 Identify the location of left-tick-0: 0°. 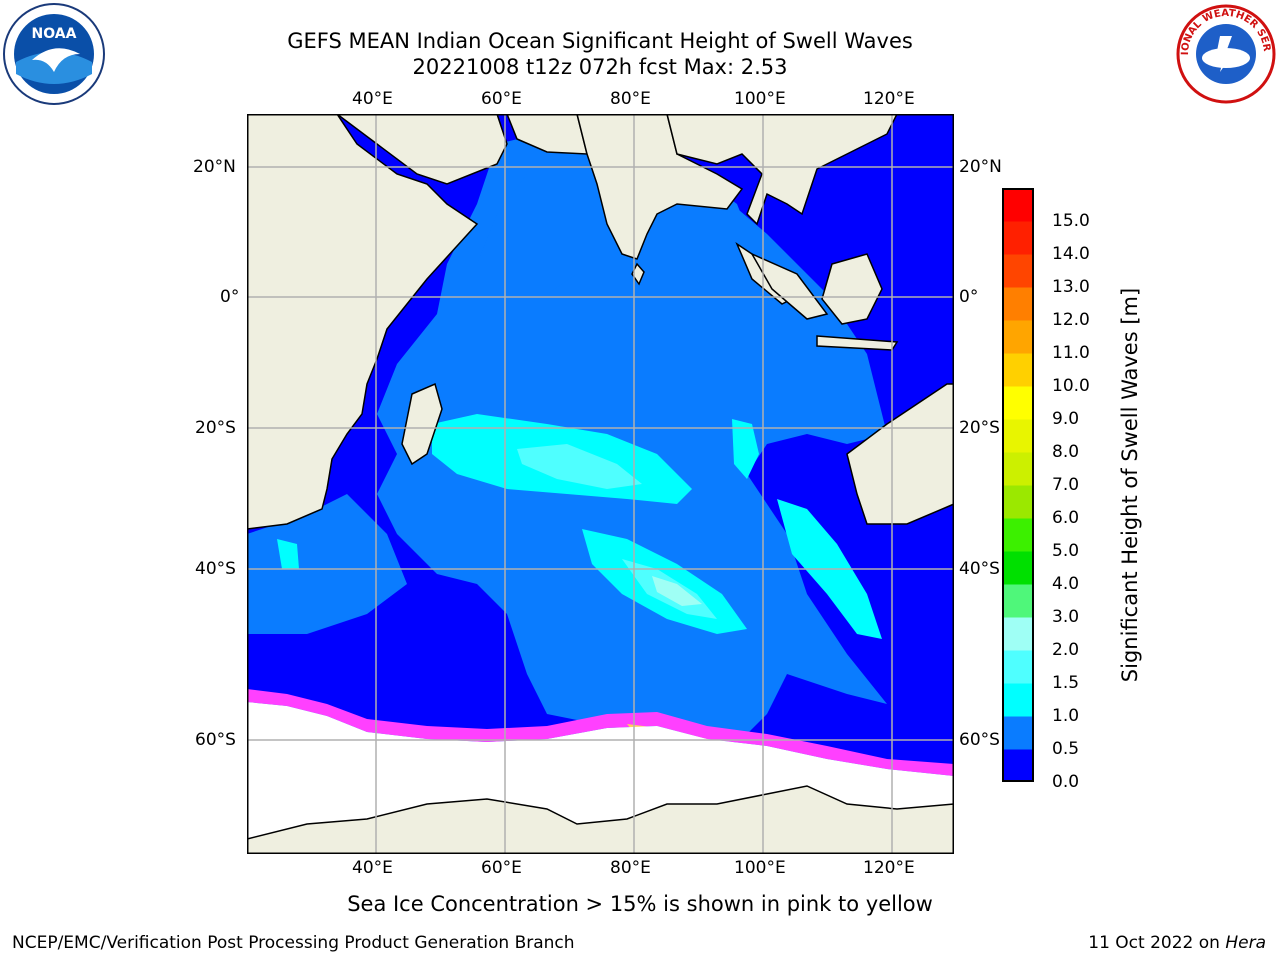
(230, 297).